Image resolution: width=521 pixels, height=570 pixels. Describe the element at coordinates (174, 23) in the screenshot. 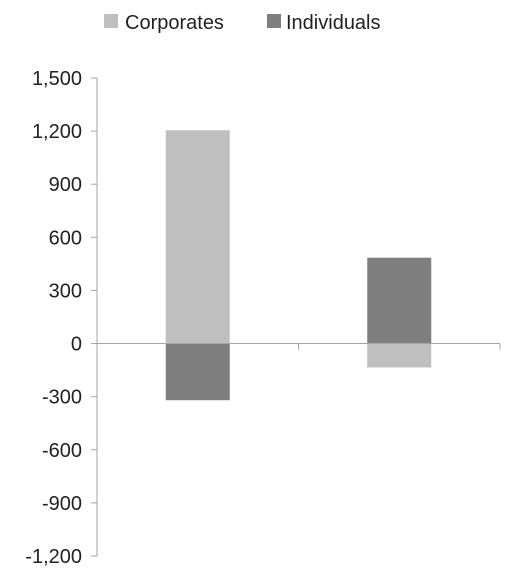

I see `legend-label-corporates: Corporates` at that location.